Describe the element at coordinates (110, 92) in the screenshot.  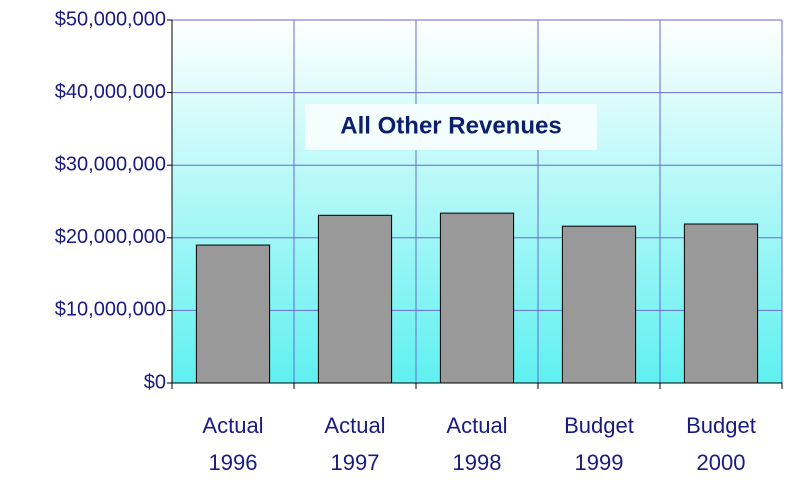
I see `y-tick-label: $40,000,000` at that location.